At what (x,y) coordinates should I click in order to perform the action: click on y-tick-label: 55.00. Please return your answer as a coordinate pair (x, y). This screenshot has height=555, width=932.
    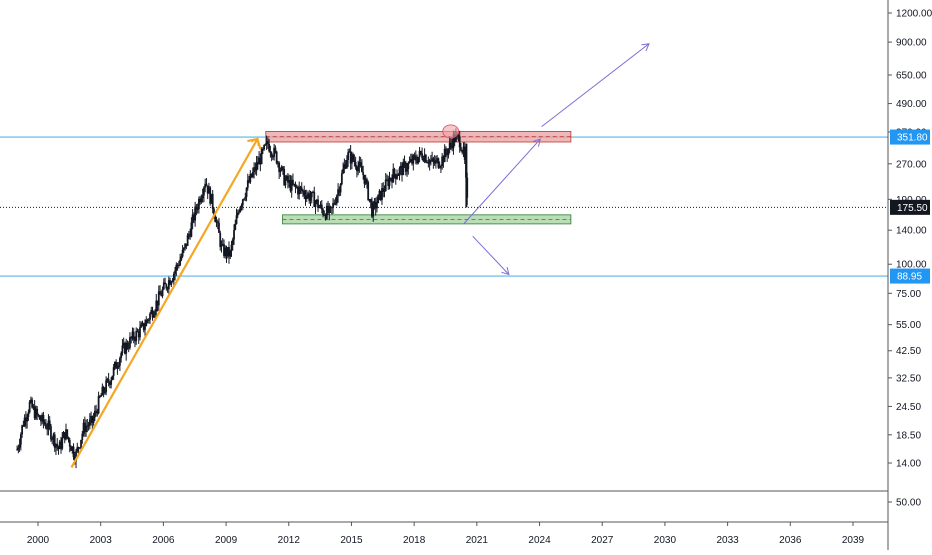
    Looking at the image, I should click on (908, 325).